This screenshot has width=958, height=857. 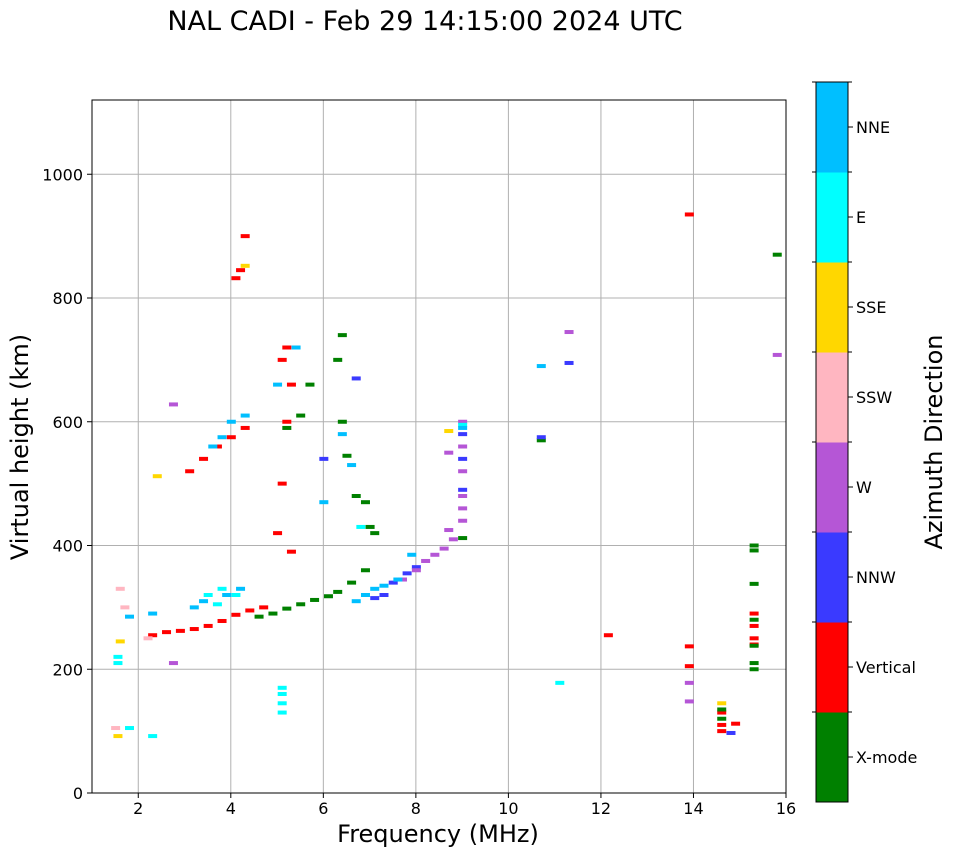 What do you see at coordinates (861, 217) in the screenshot?
I see `colorbar-tick-label: E` at bounding box center [861, 217].